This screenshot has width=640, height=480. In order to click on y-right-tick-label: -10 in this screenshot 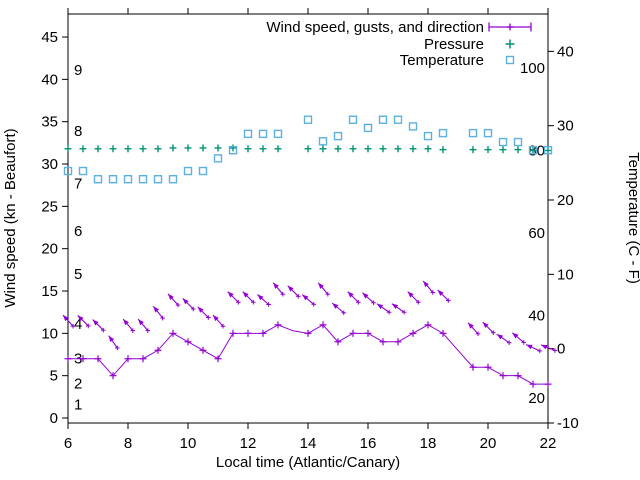, I will do `click(568, 423)`.